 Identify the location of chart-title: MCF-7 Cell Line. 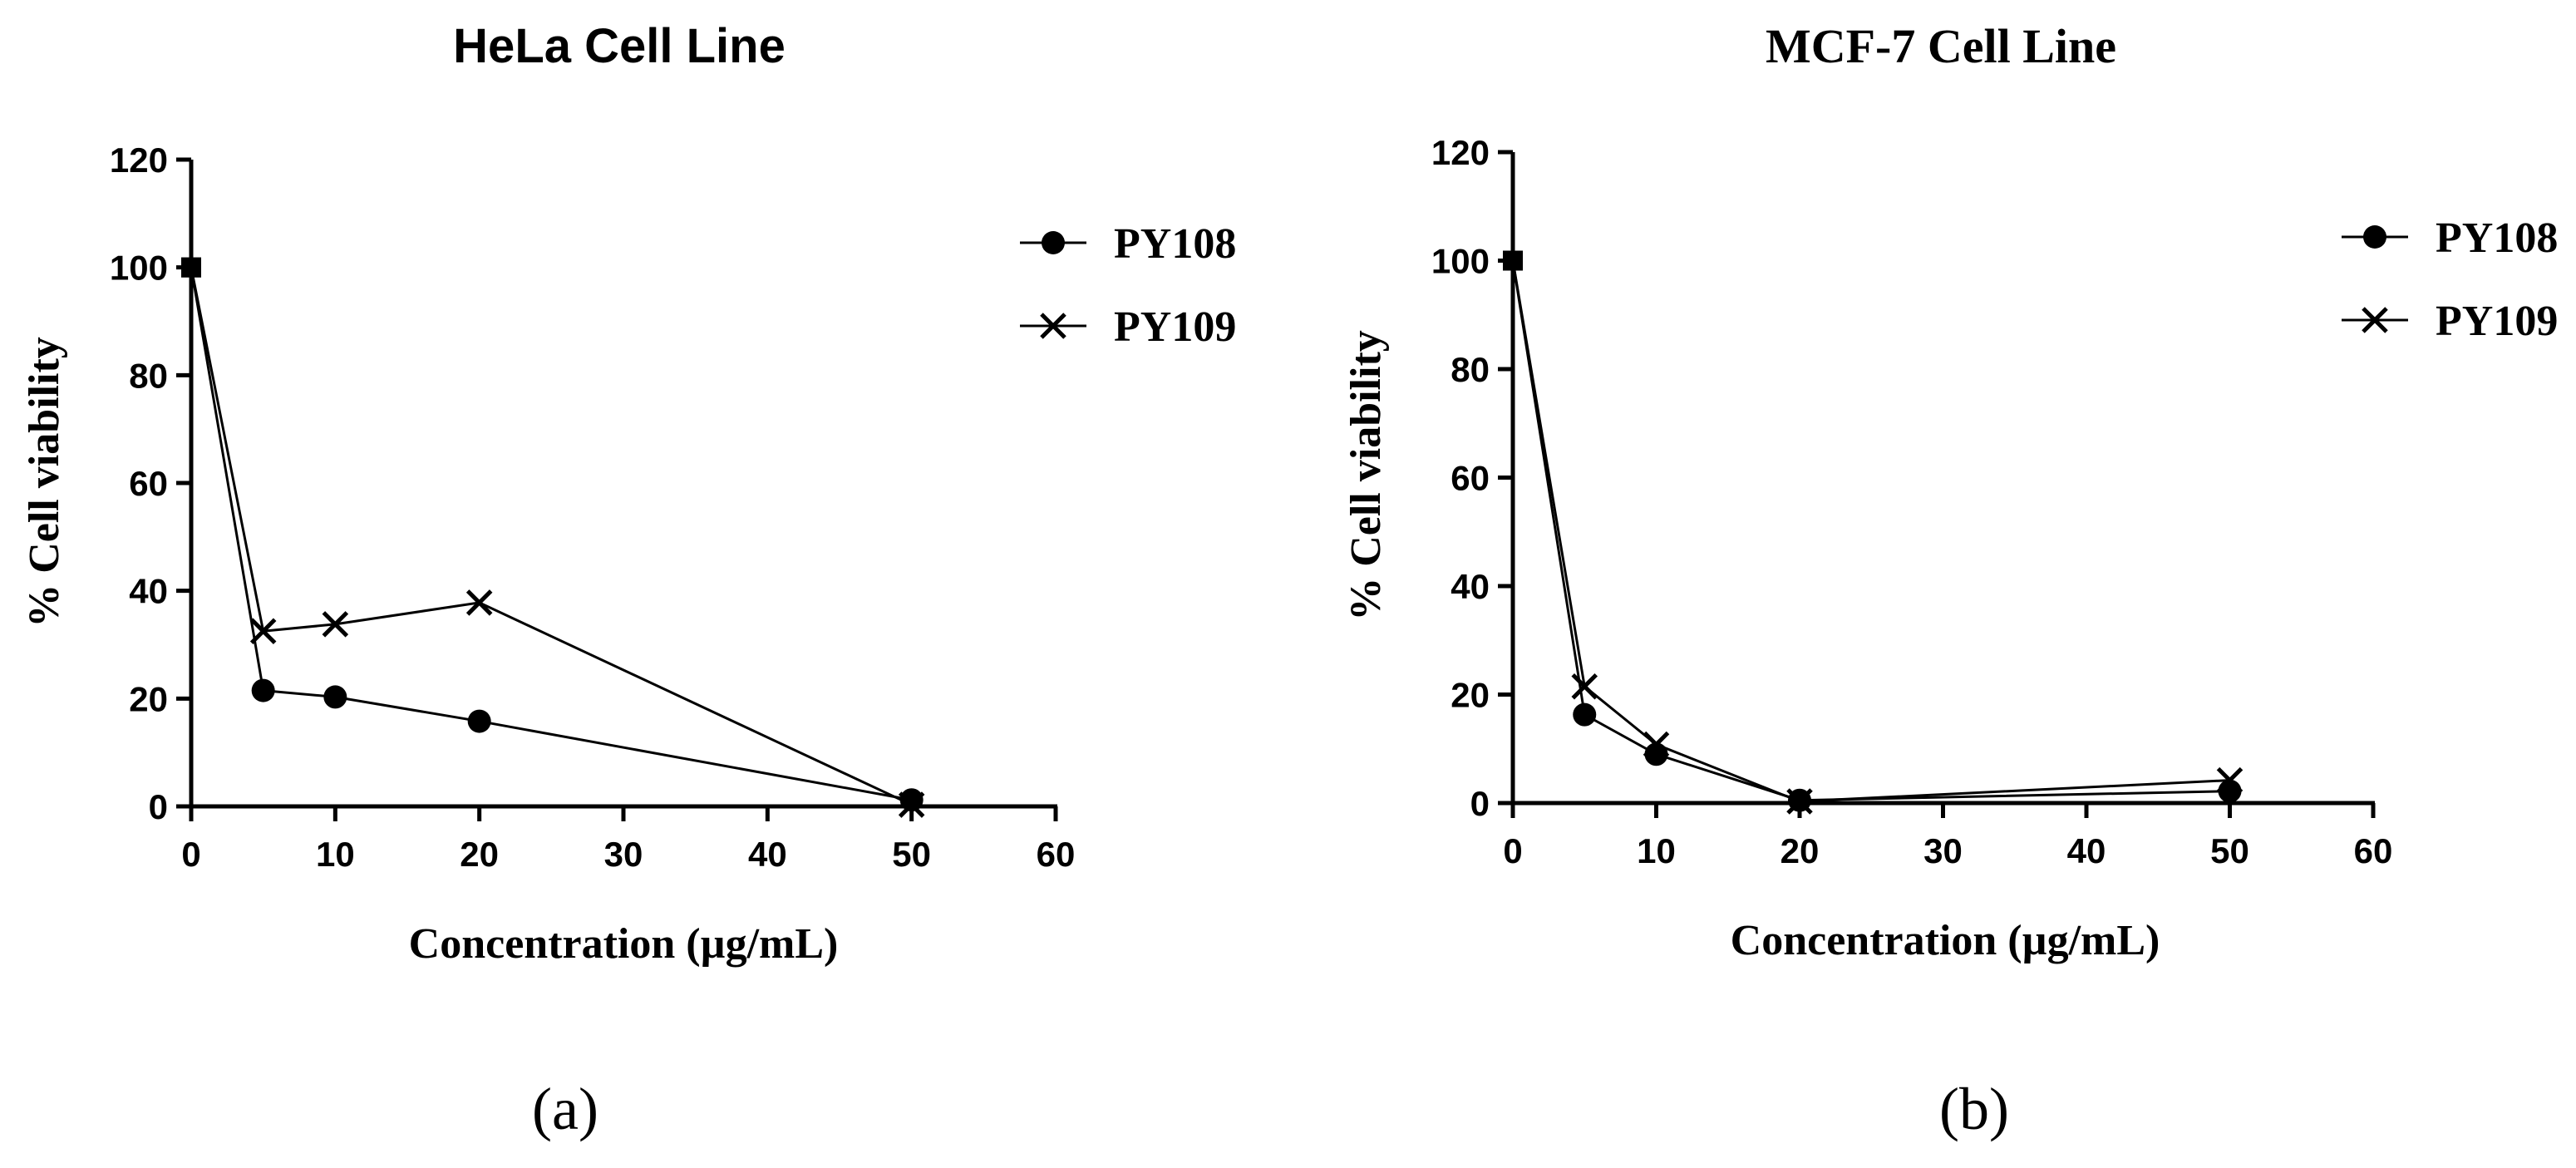
(1941, 46).